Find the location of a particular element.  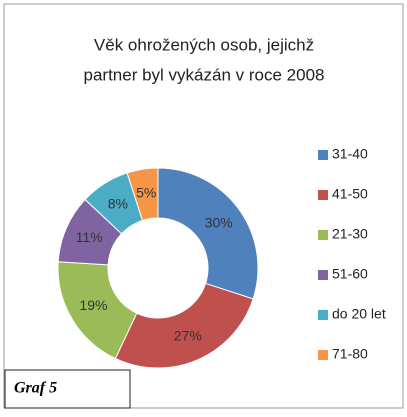

legend-label: 31-40 is located at coordinates (350, 154).